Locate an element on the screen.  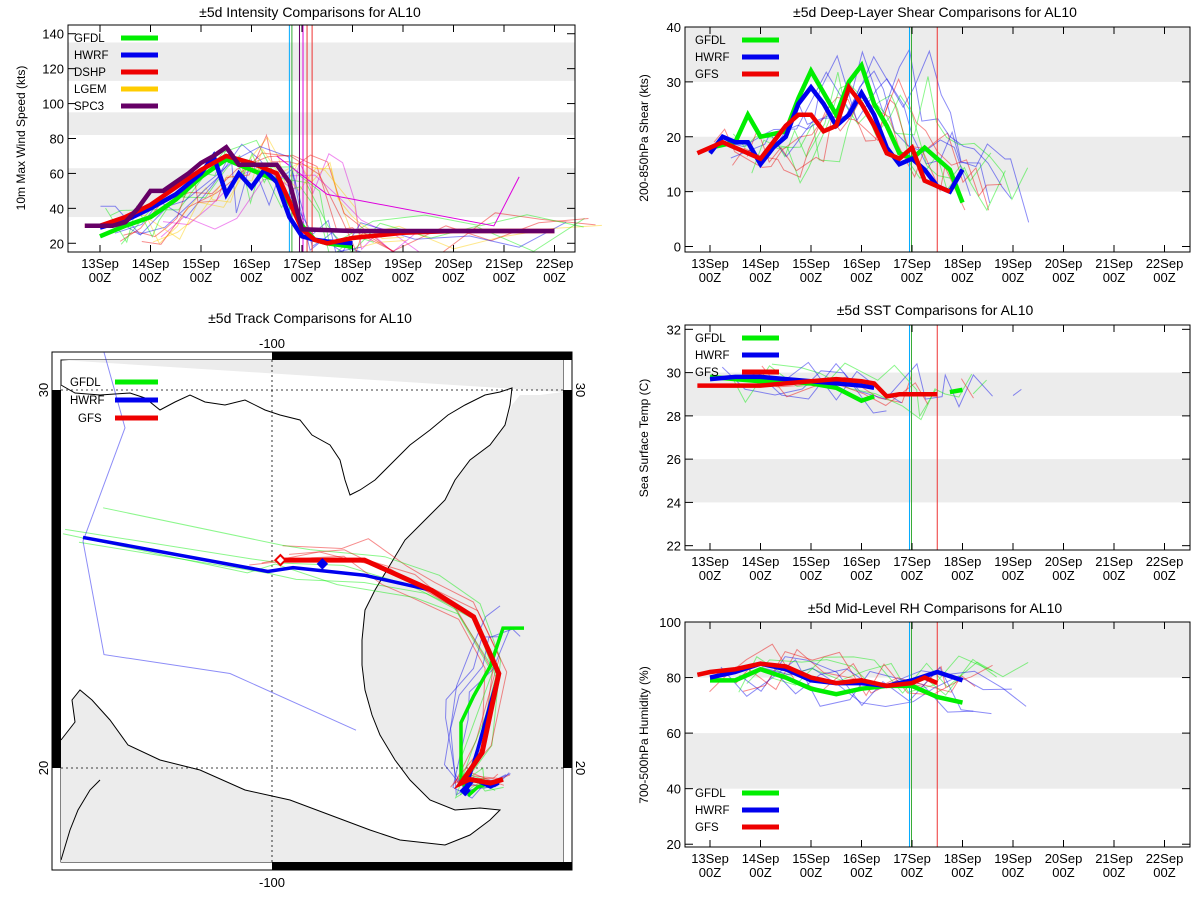
intensity-bands is located at coordinates (321, 130).